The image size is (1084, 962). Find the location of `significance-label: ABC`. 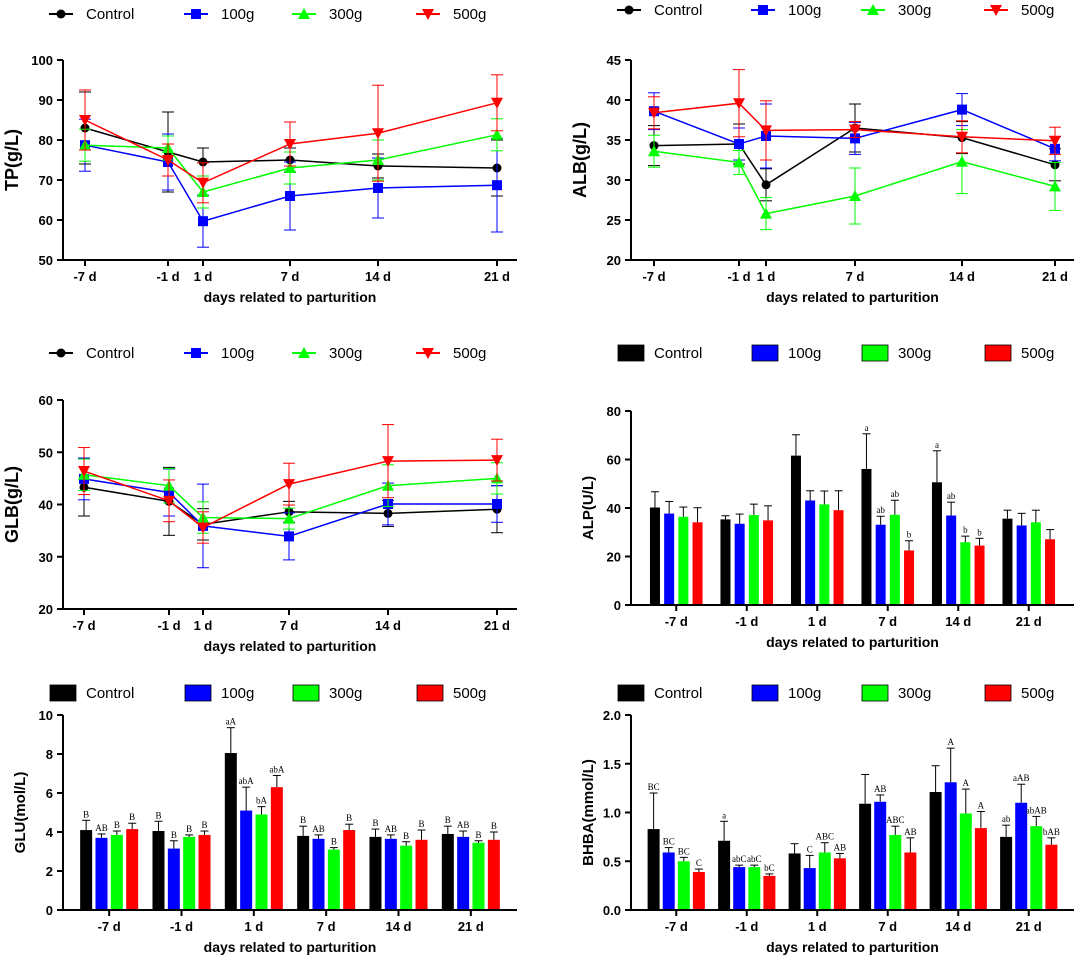

significance-label: ABC is located at coordinates (825, 837).